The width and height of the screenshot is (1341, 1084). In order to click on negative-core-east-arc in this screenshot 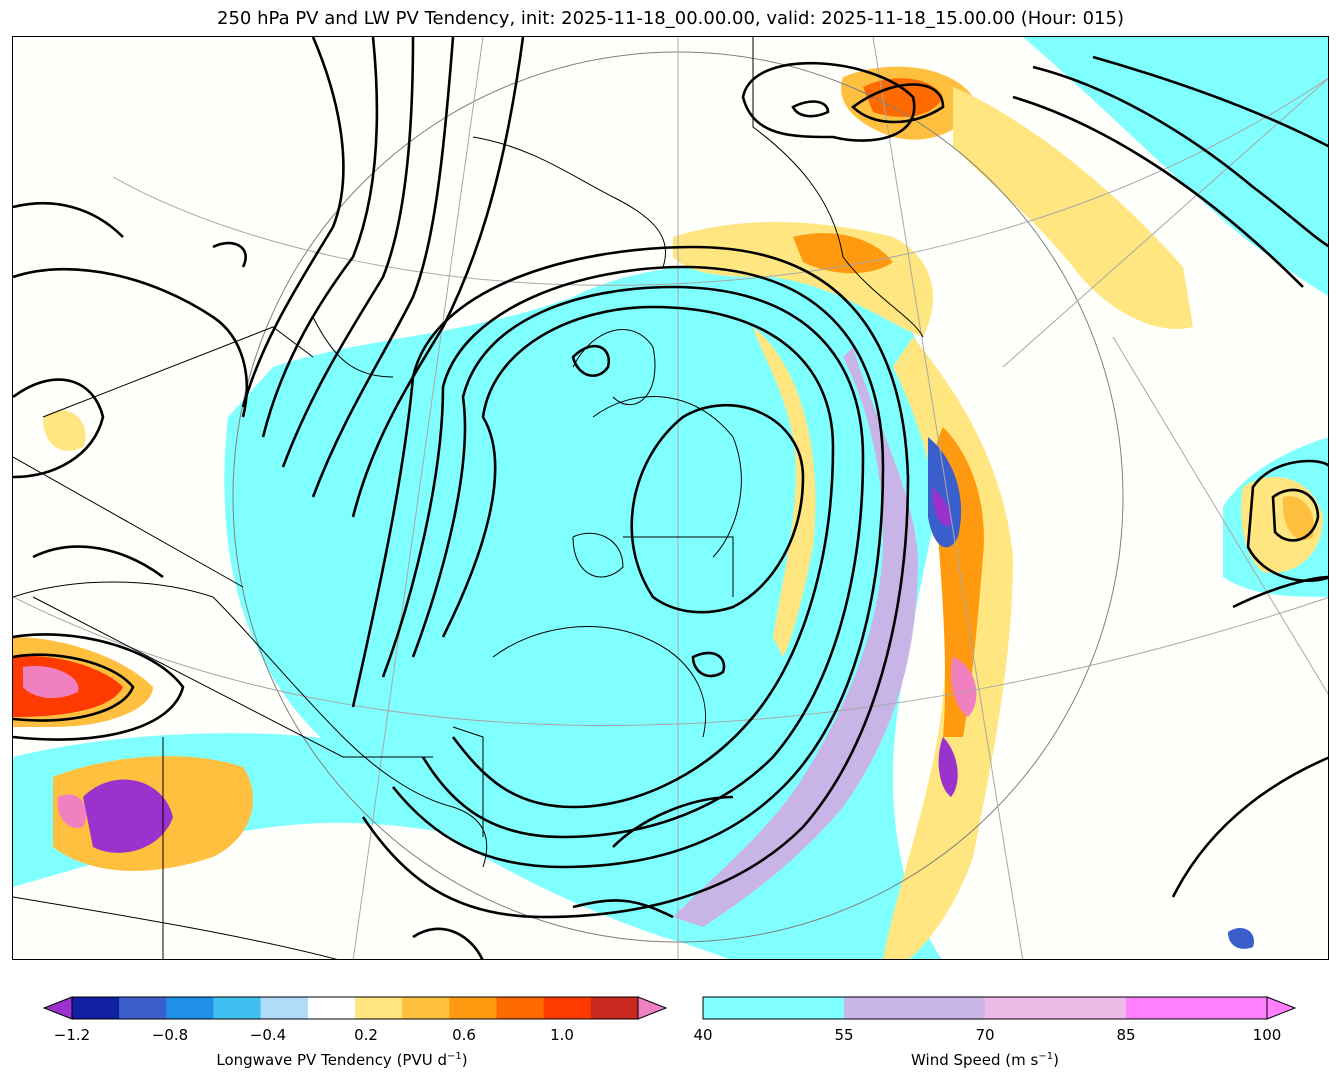, I will do `click(945, 492)`.